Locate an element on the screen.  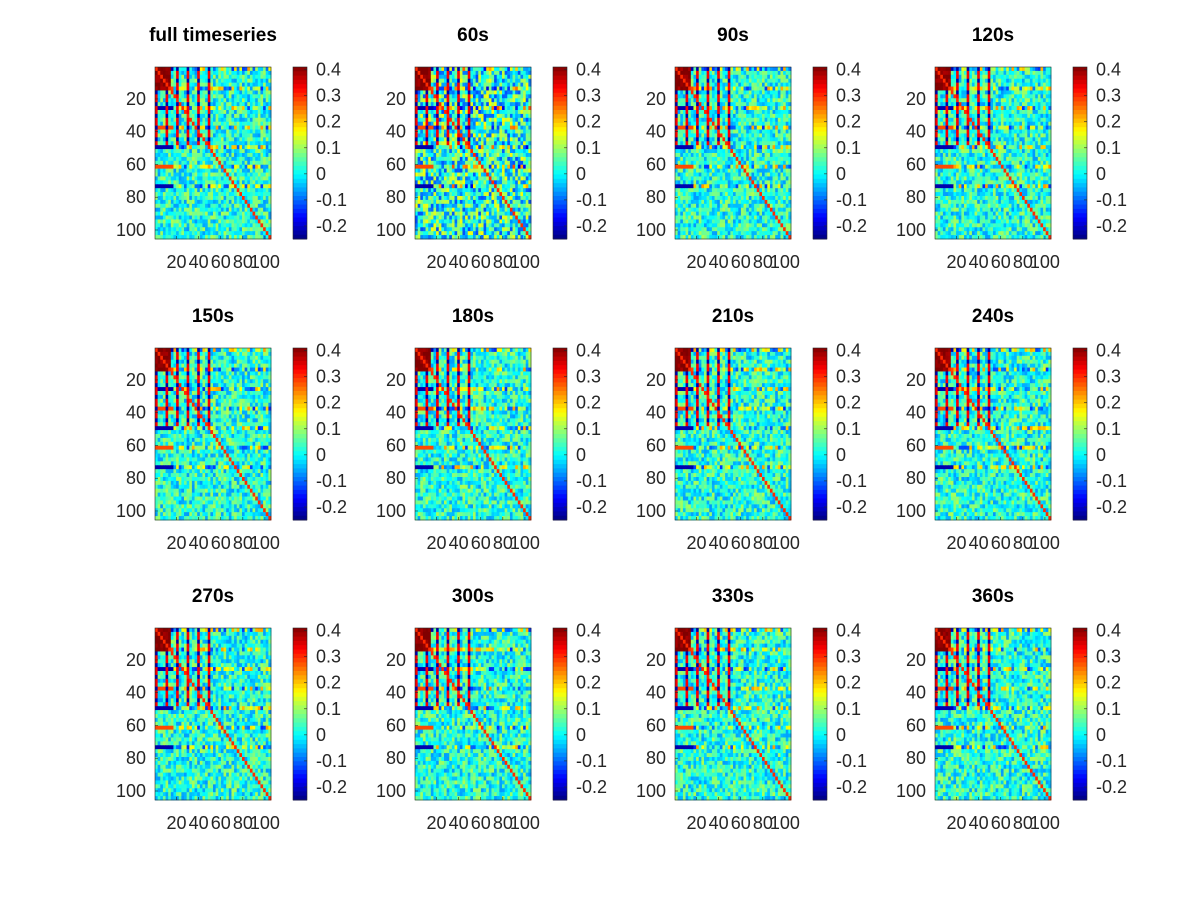
y-tick-label: 80 is located at coordinates (396, 197).